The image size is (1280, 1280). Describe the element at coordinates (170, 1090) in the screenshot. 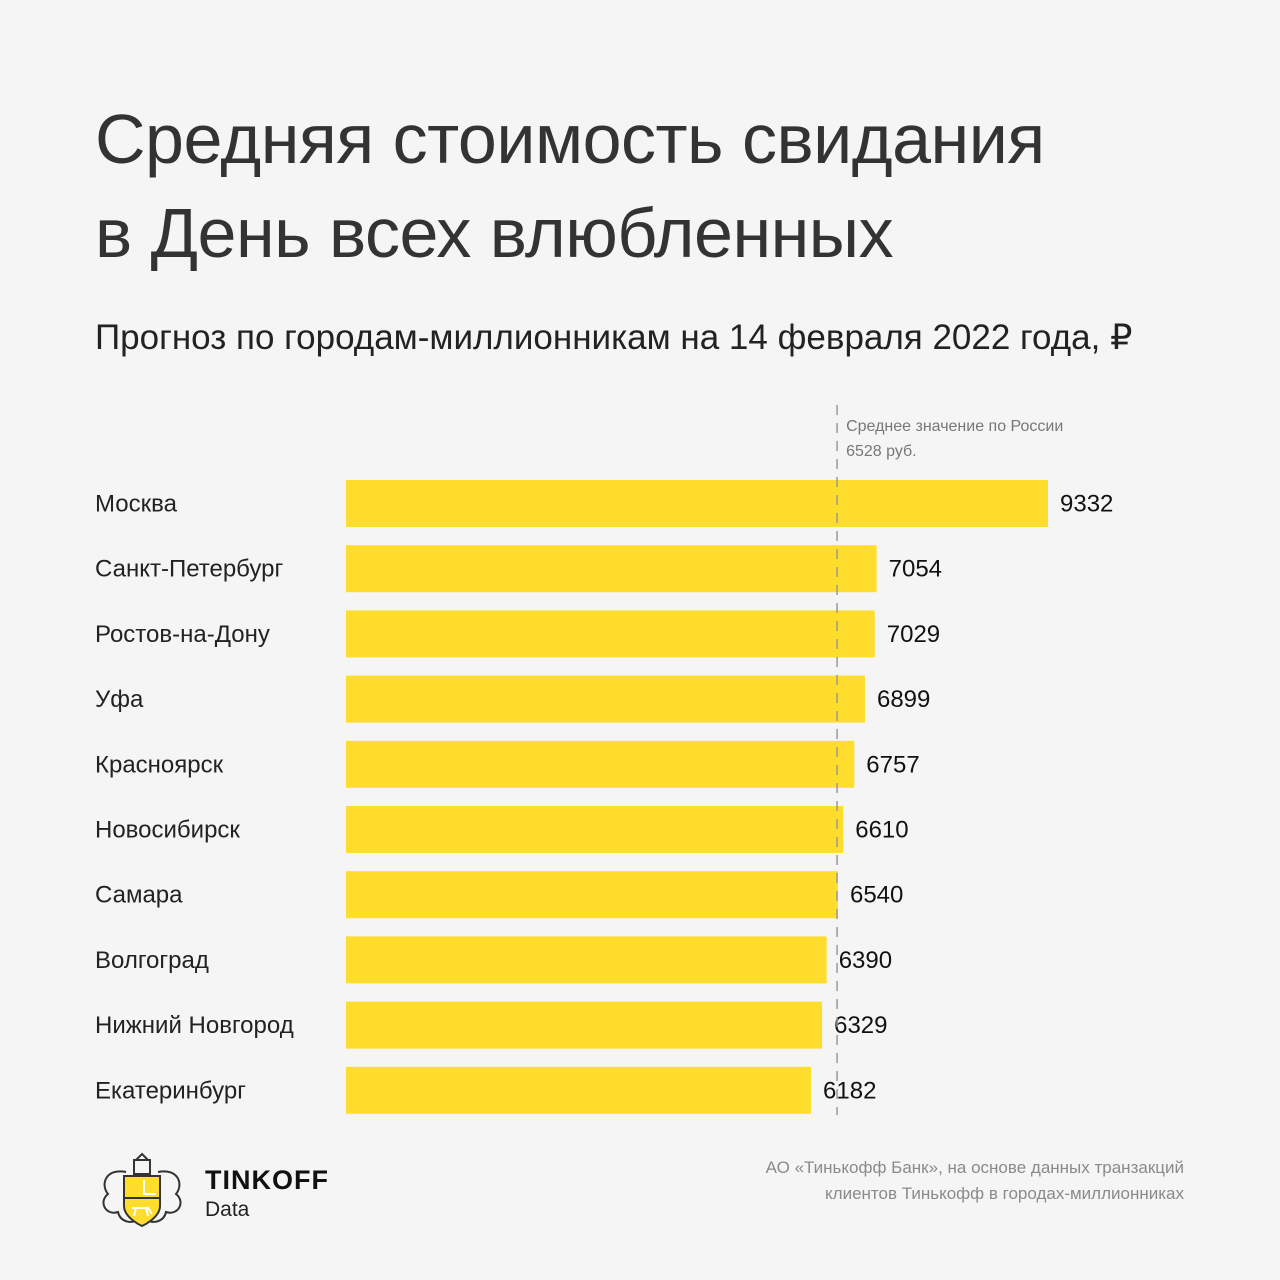

I see `category-label: Екатеринбург` at that location.